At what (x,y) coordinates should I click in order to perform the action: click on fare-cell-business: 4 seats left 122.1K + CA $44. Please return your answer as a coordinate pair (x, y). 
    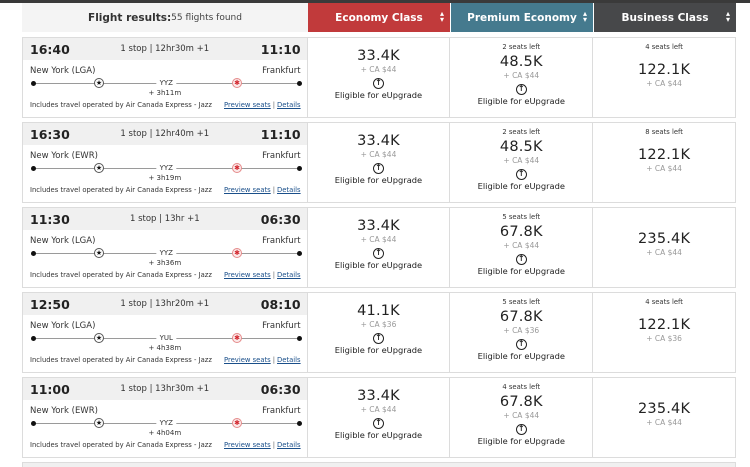
    Looking at the image, I should click on (664, 77).